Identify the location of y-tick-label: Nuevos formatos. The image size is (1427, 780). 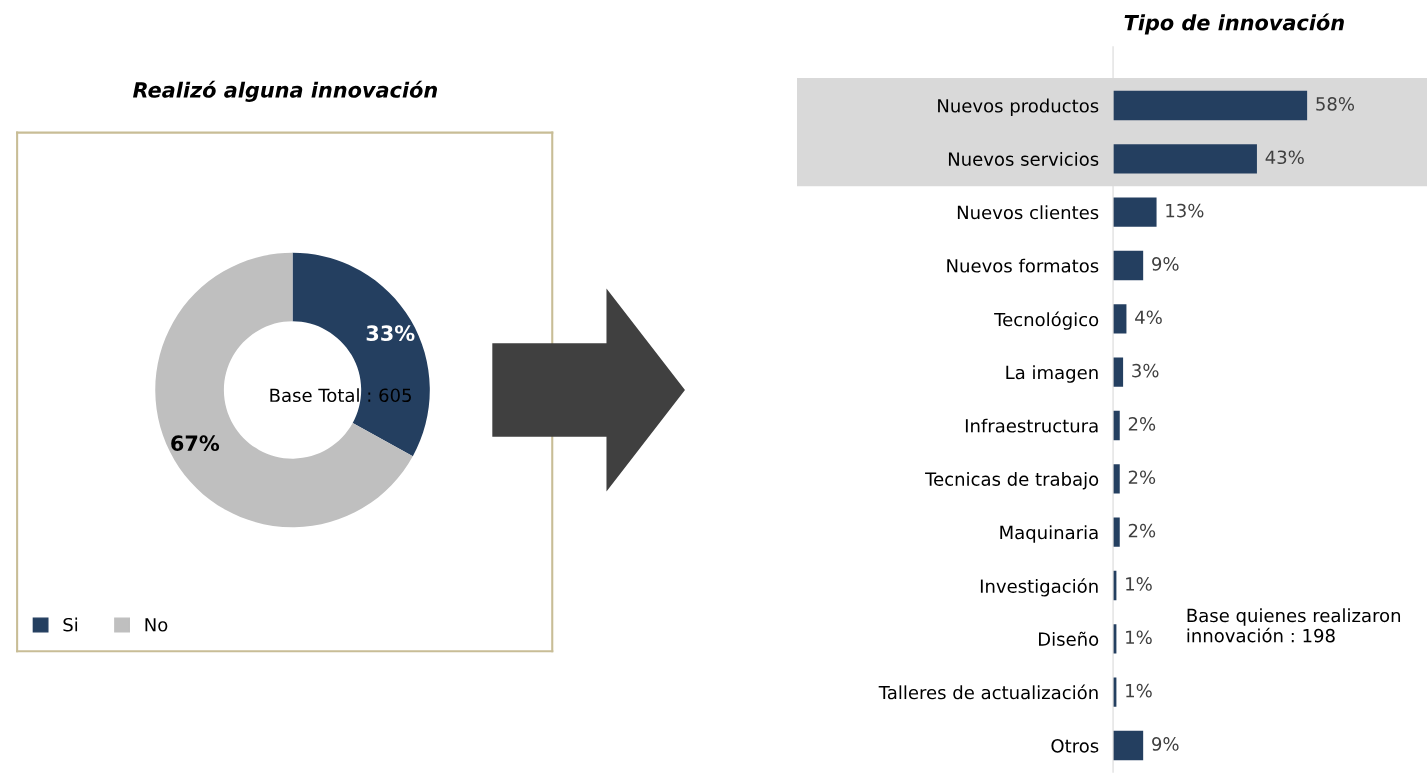
(1023, 265).